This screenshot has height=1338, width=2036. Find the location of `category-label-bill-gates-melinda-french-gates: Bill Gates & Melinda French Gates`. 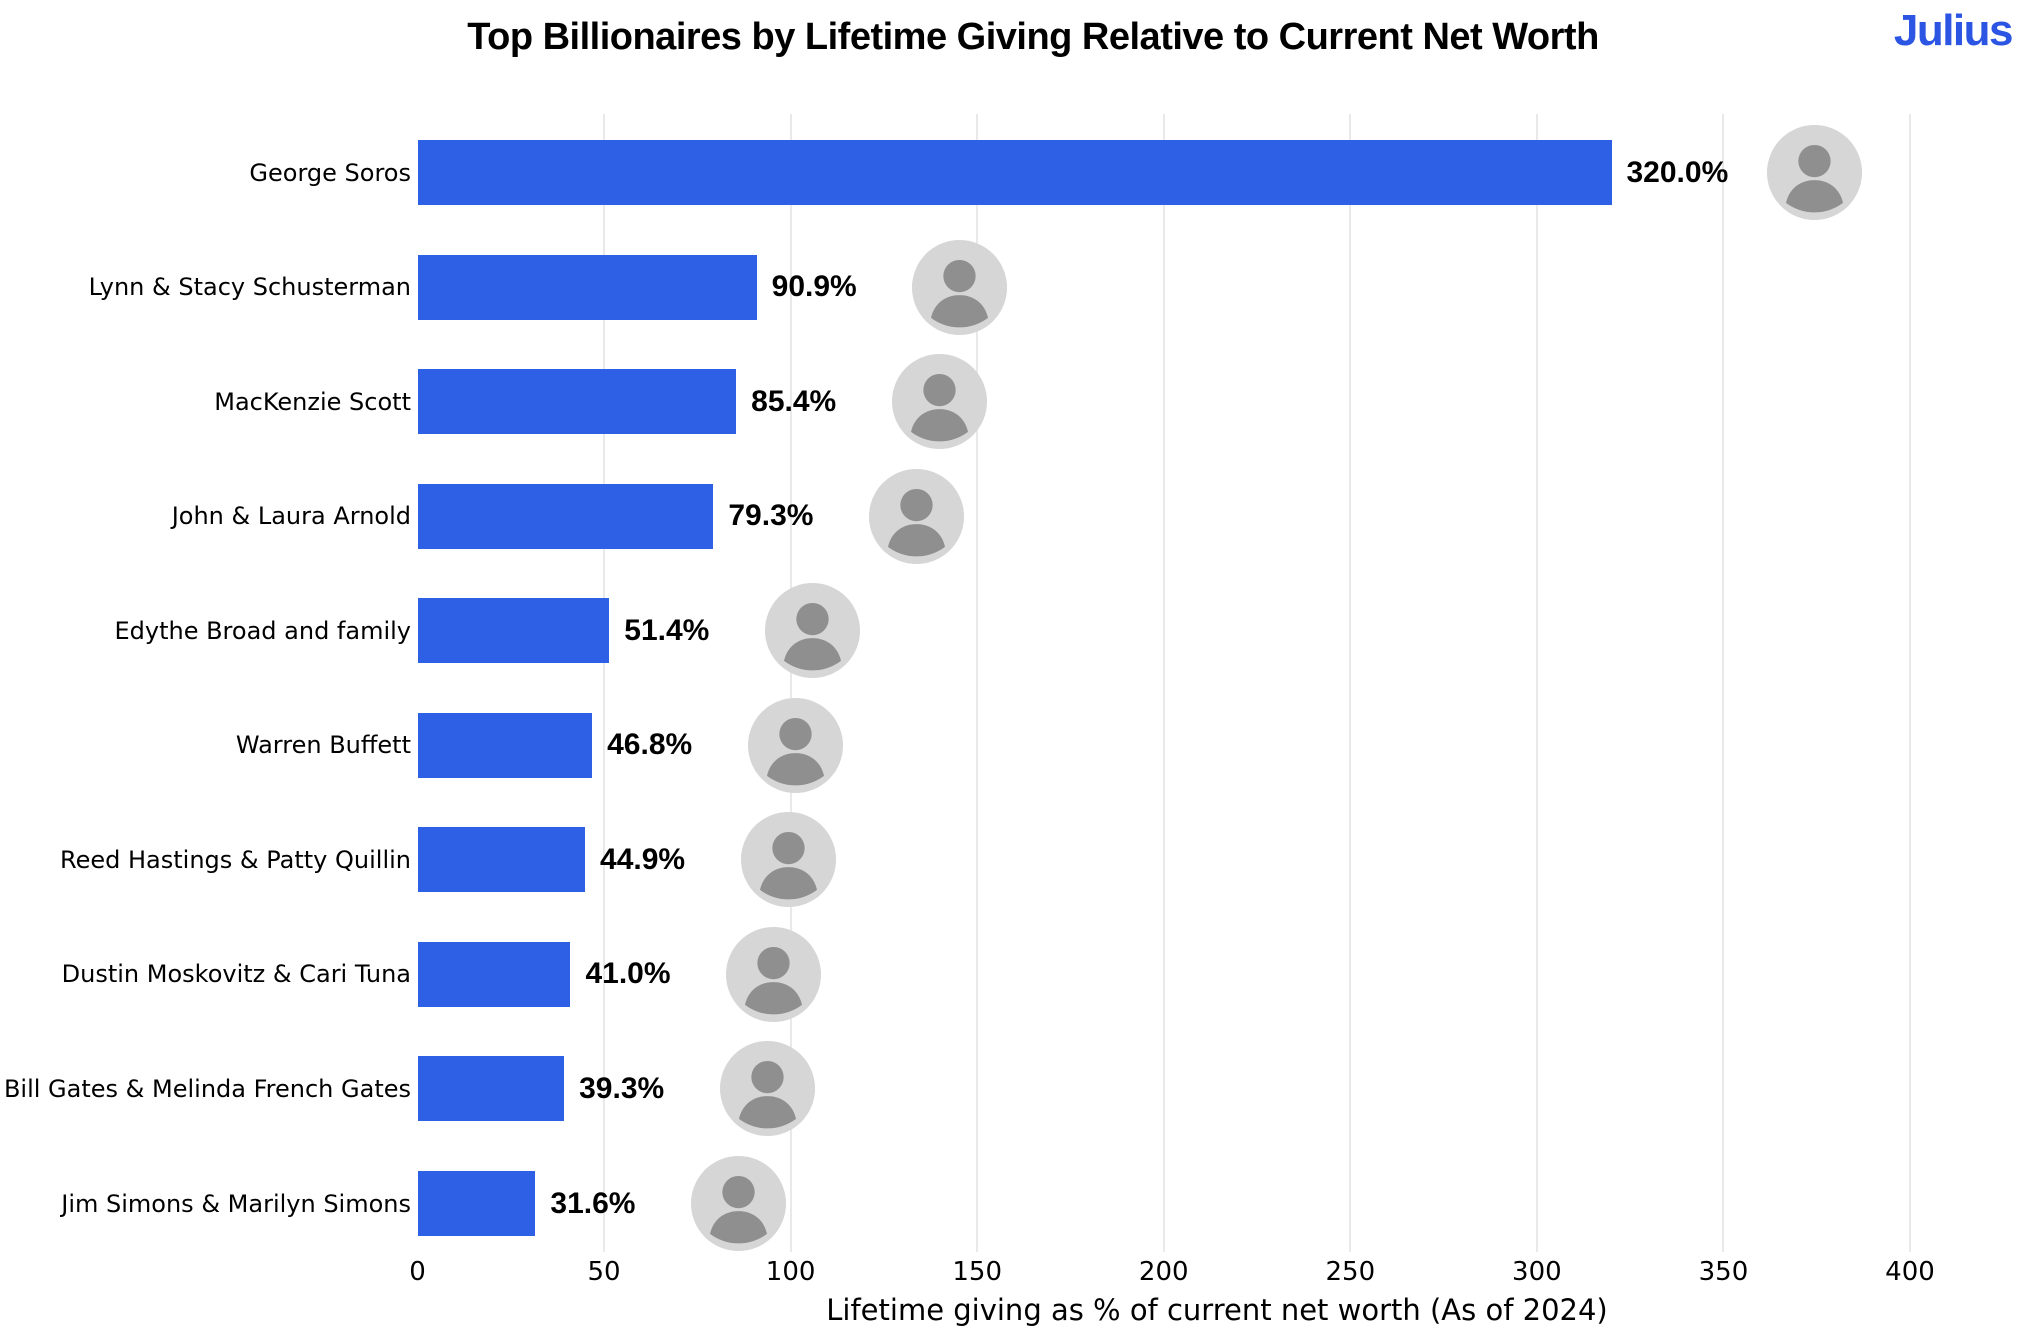

category-label-bill-gates-melinda-french-gates: Bill Gates & Melinda French Gates is located at coordinates (207, 1088).